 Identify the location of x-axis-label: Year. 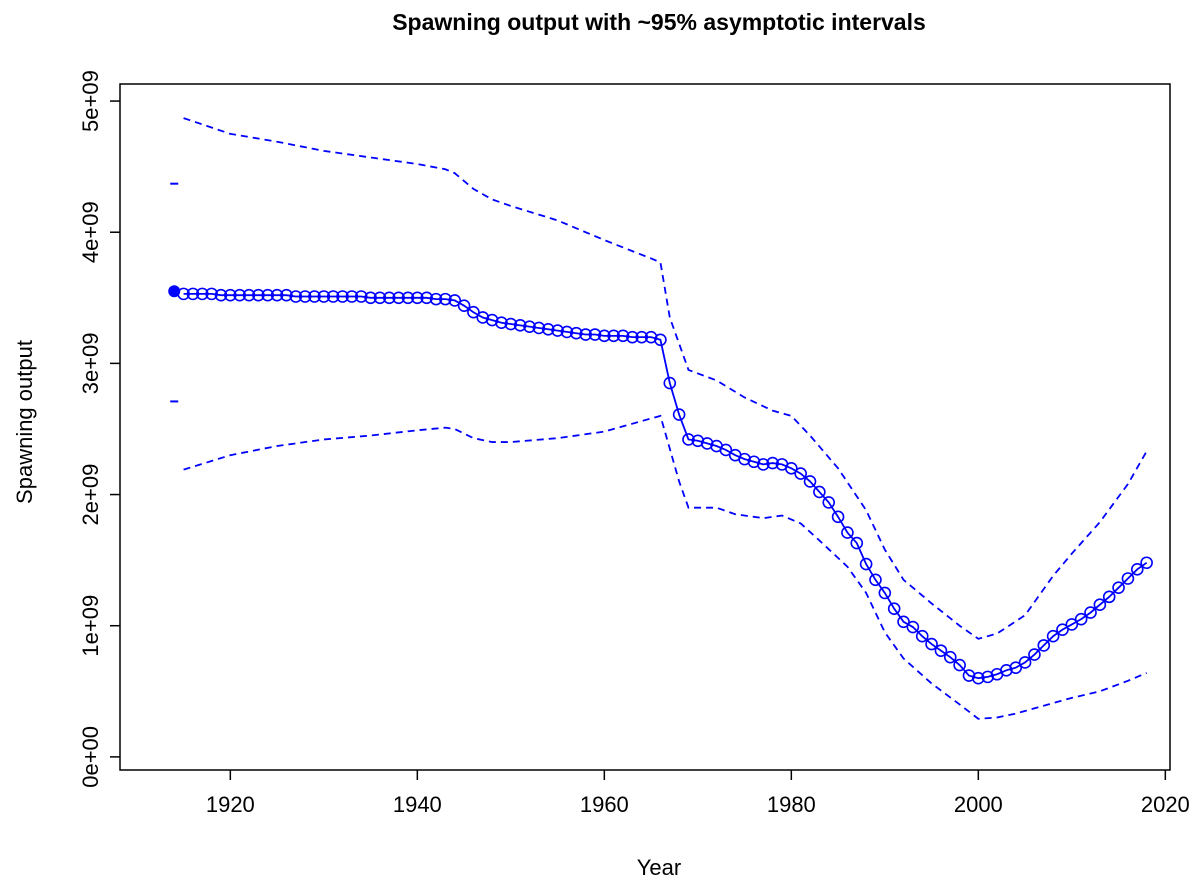
(659, 867).